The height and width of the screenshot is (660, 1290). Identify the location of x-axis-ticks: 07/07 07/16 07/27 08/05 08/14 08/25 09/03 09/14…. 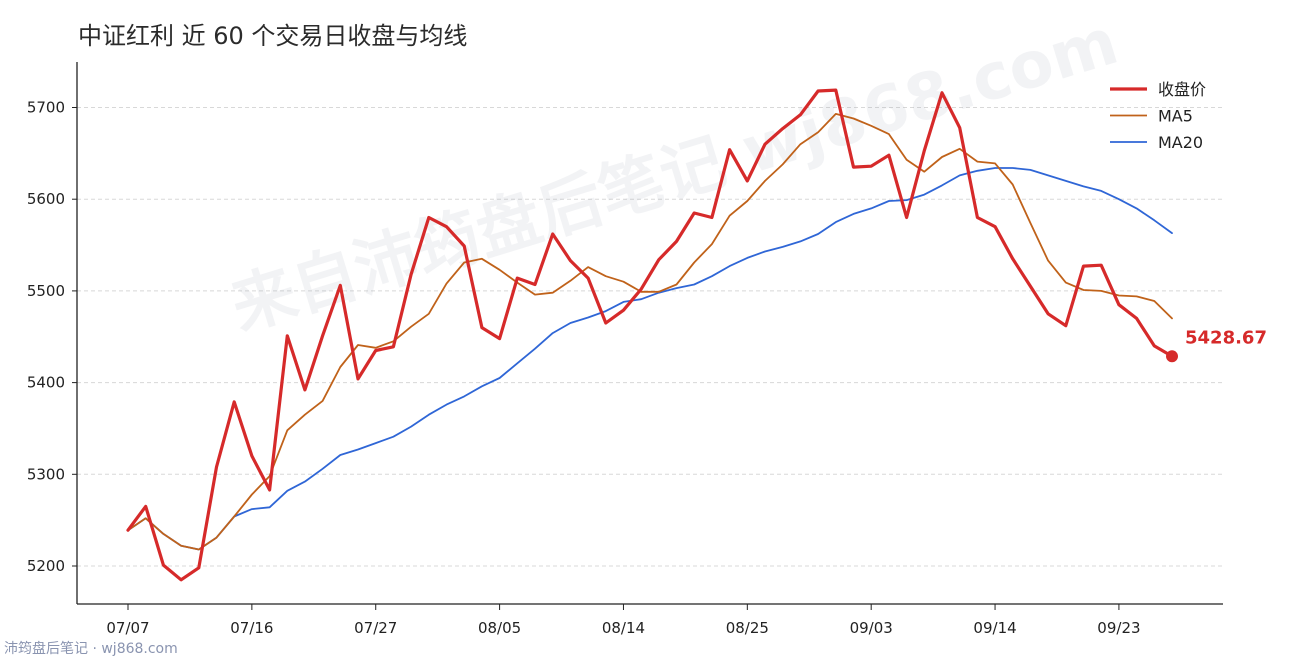
(623, 620).